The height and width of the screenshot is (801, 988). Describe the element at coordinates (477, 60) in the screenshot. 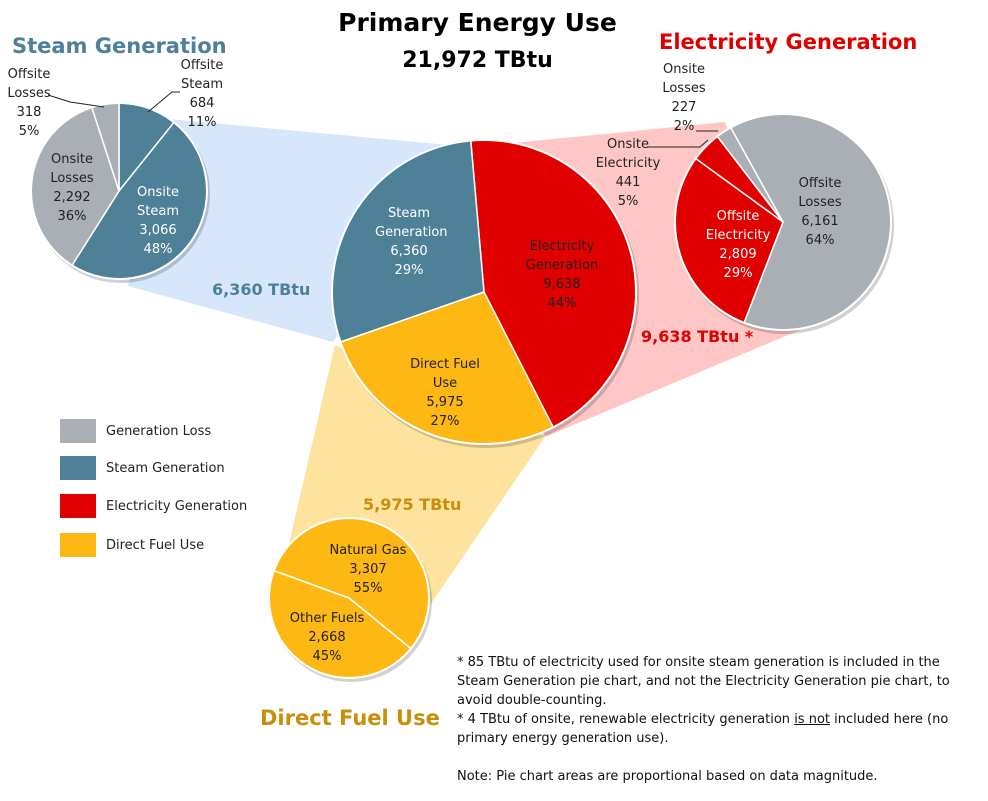

I see `chart-total: 21,972 TBtu` at that location.